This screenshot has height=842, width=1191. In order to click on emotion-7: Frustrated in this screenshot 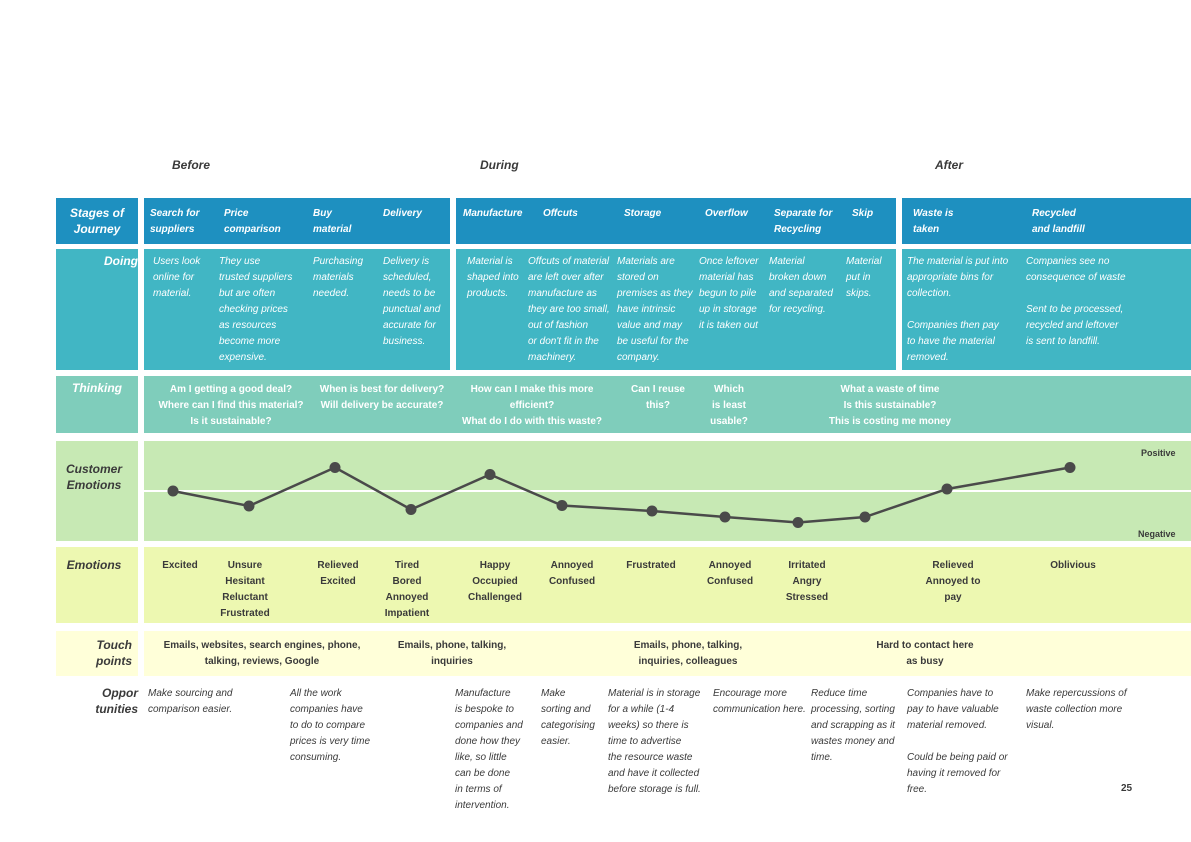, I will do `click(651, 565)`.